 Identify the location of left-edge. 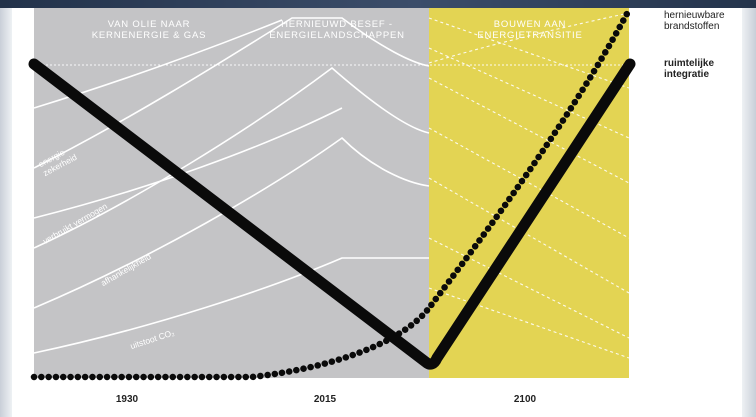
(6, 212).